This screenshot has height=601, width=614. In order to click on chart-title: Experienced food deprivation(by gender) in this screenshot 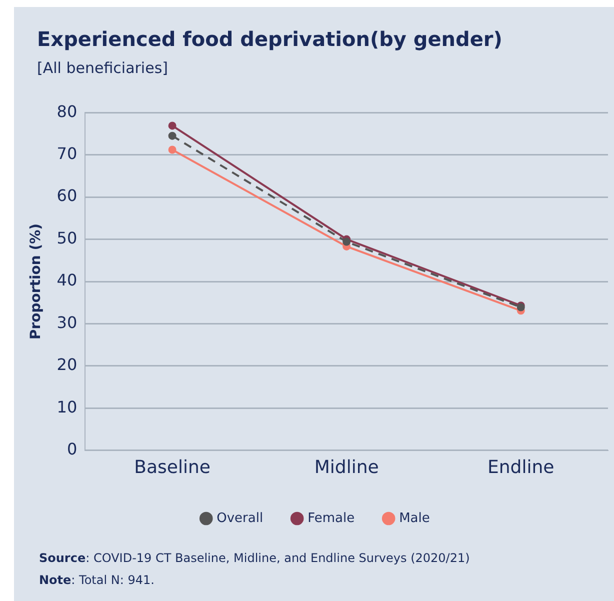, I will do `click(269, 39)`.